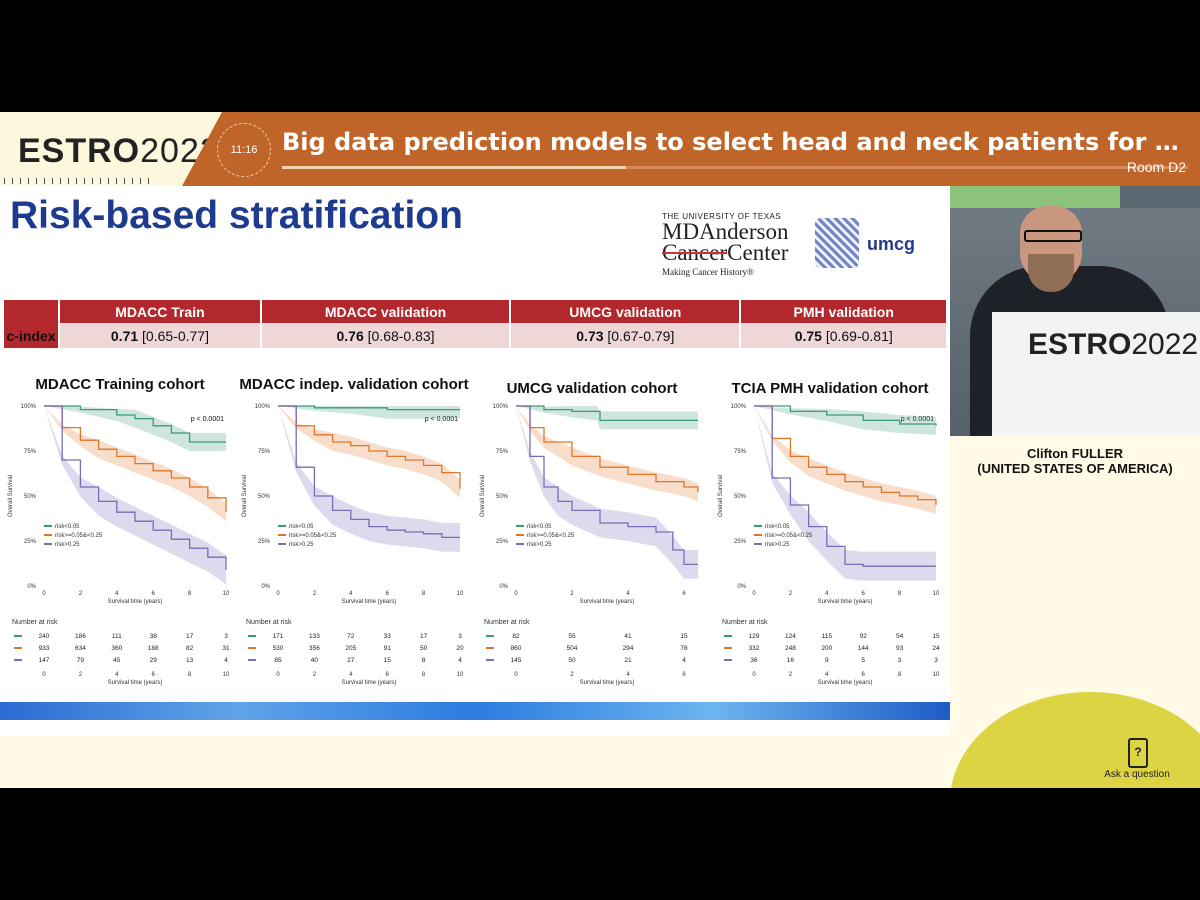 This screenshot has height=900, width=1200. I want to click on cindex-value: 0.73, so click(590, 335).